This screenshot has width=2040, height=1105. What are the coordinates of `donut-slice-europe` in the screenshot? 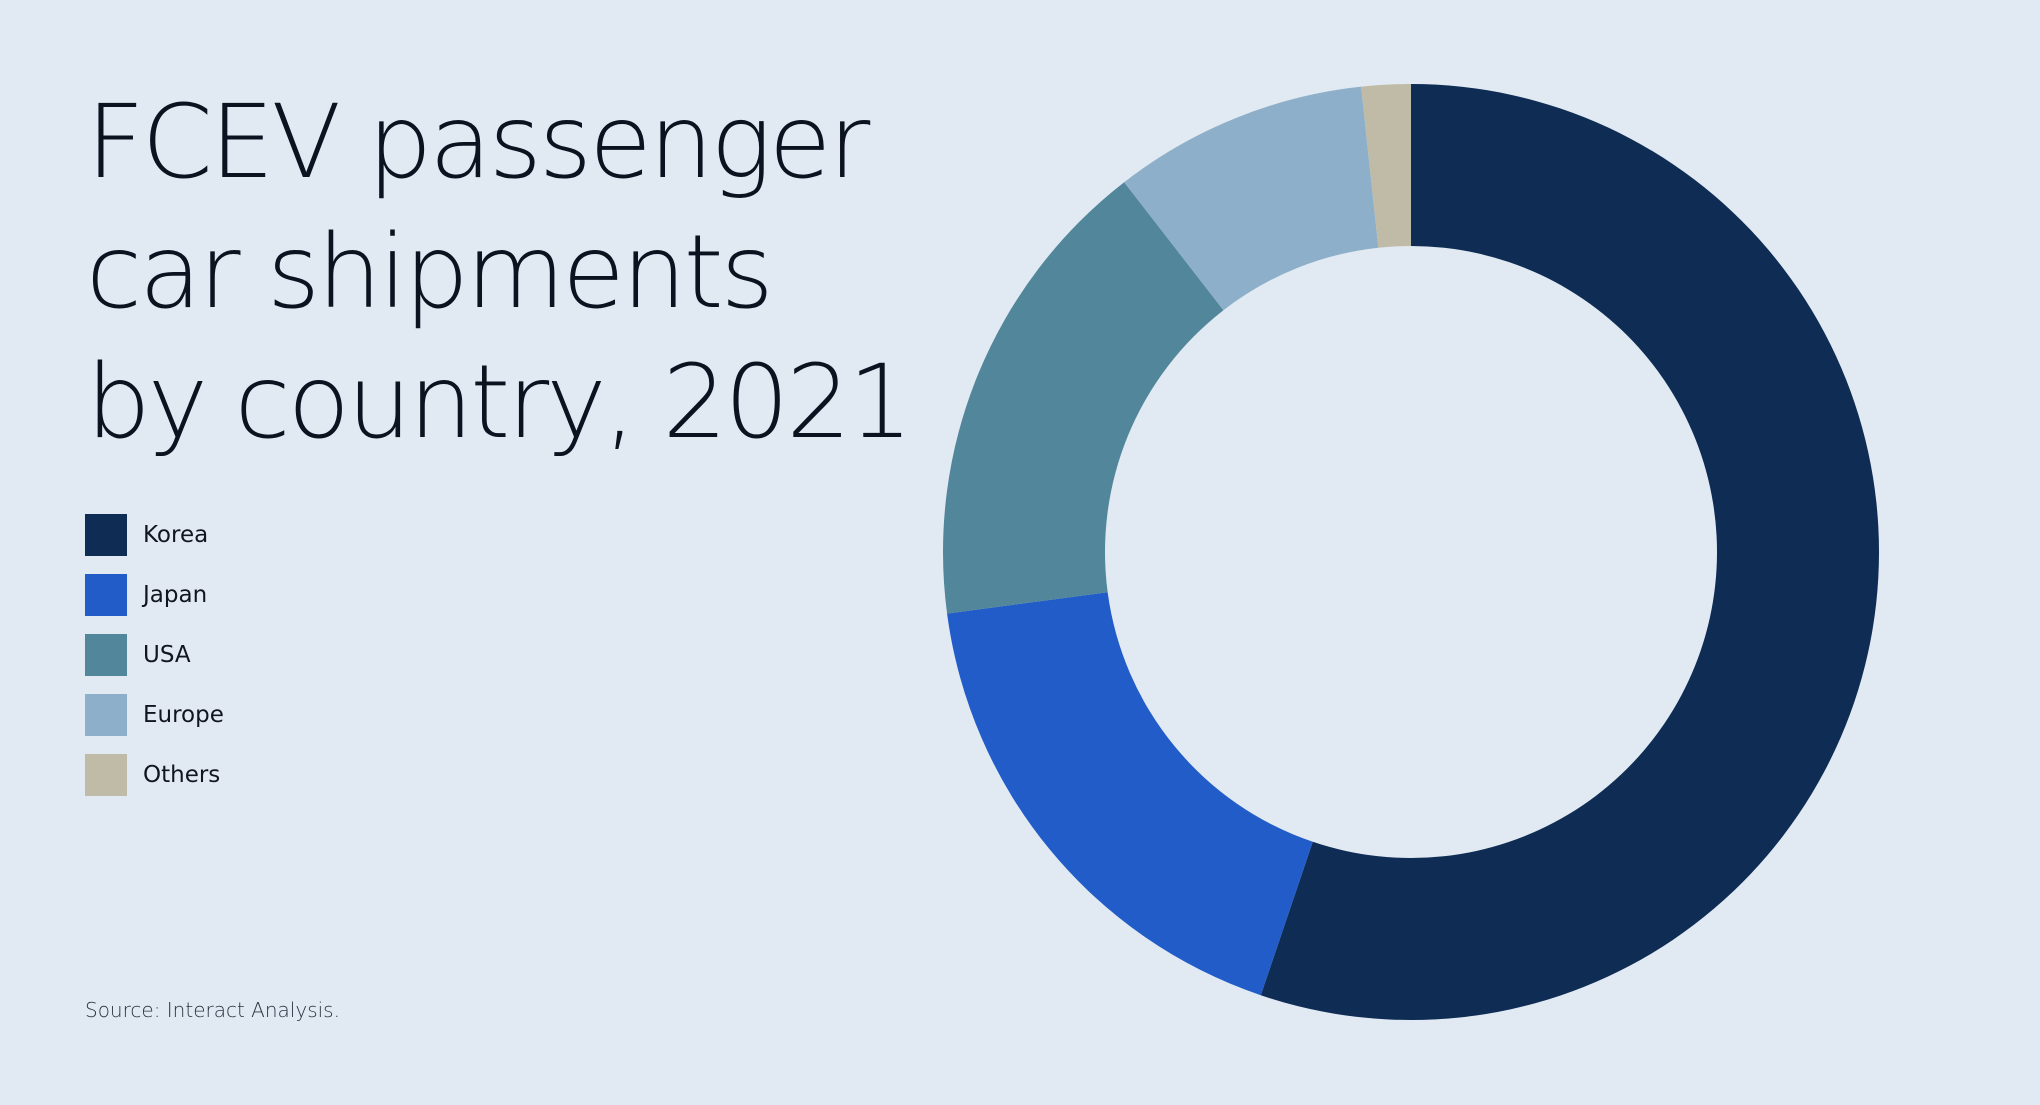 It's located at (1251, 198).